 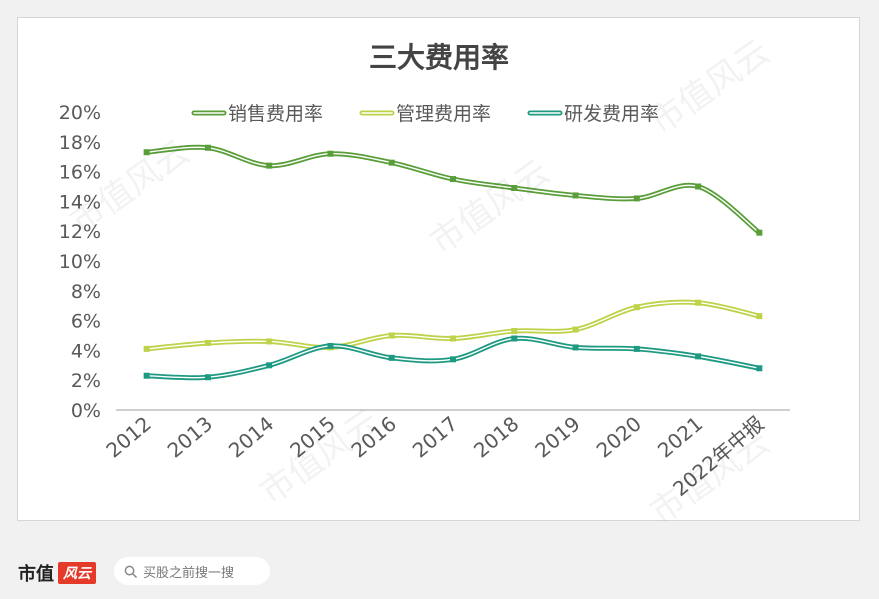 What do you see at coordinates (57, 573) in the screenshot?
I see `brand-logo: 市值 风云` at bounding box center [57, 573].